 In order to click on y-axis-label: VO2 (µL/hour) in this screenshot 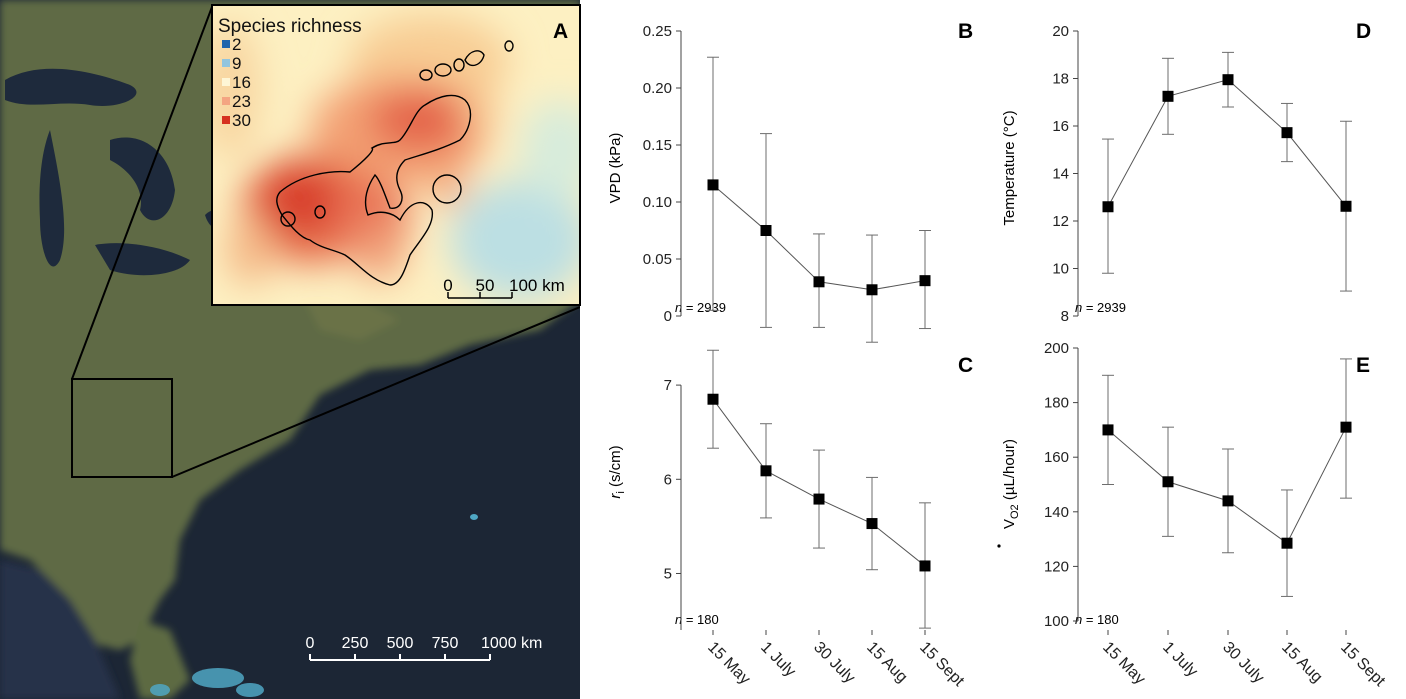, I will do `click(1009, 493)`.